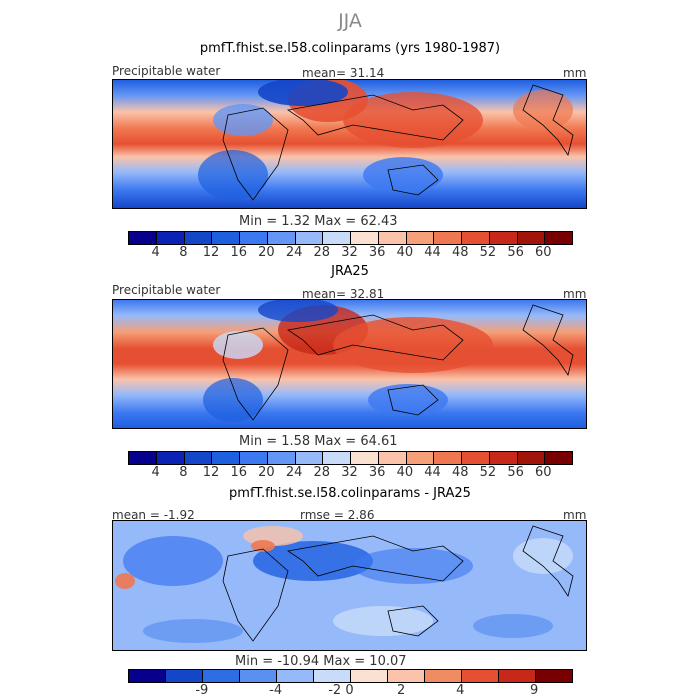 The width and height of the screenshot is (700, 700). What do you see at coordinates (335, 690) in the screenshot?
I see `colorbar-tick-label: -2` at bounding box center [335, 690].